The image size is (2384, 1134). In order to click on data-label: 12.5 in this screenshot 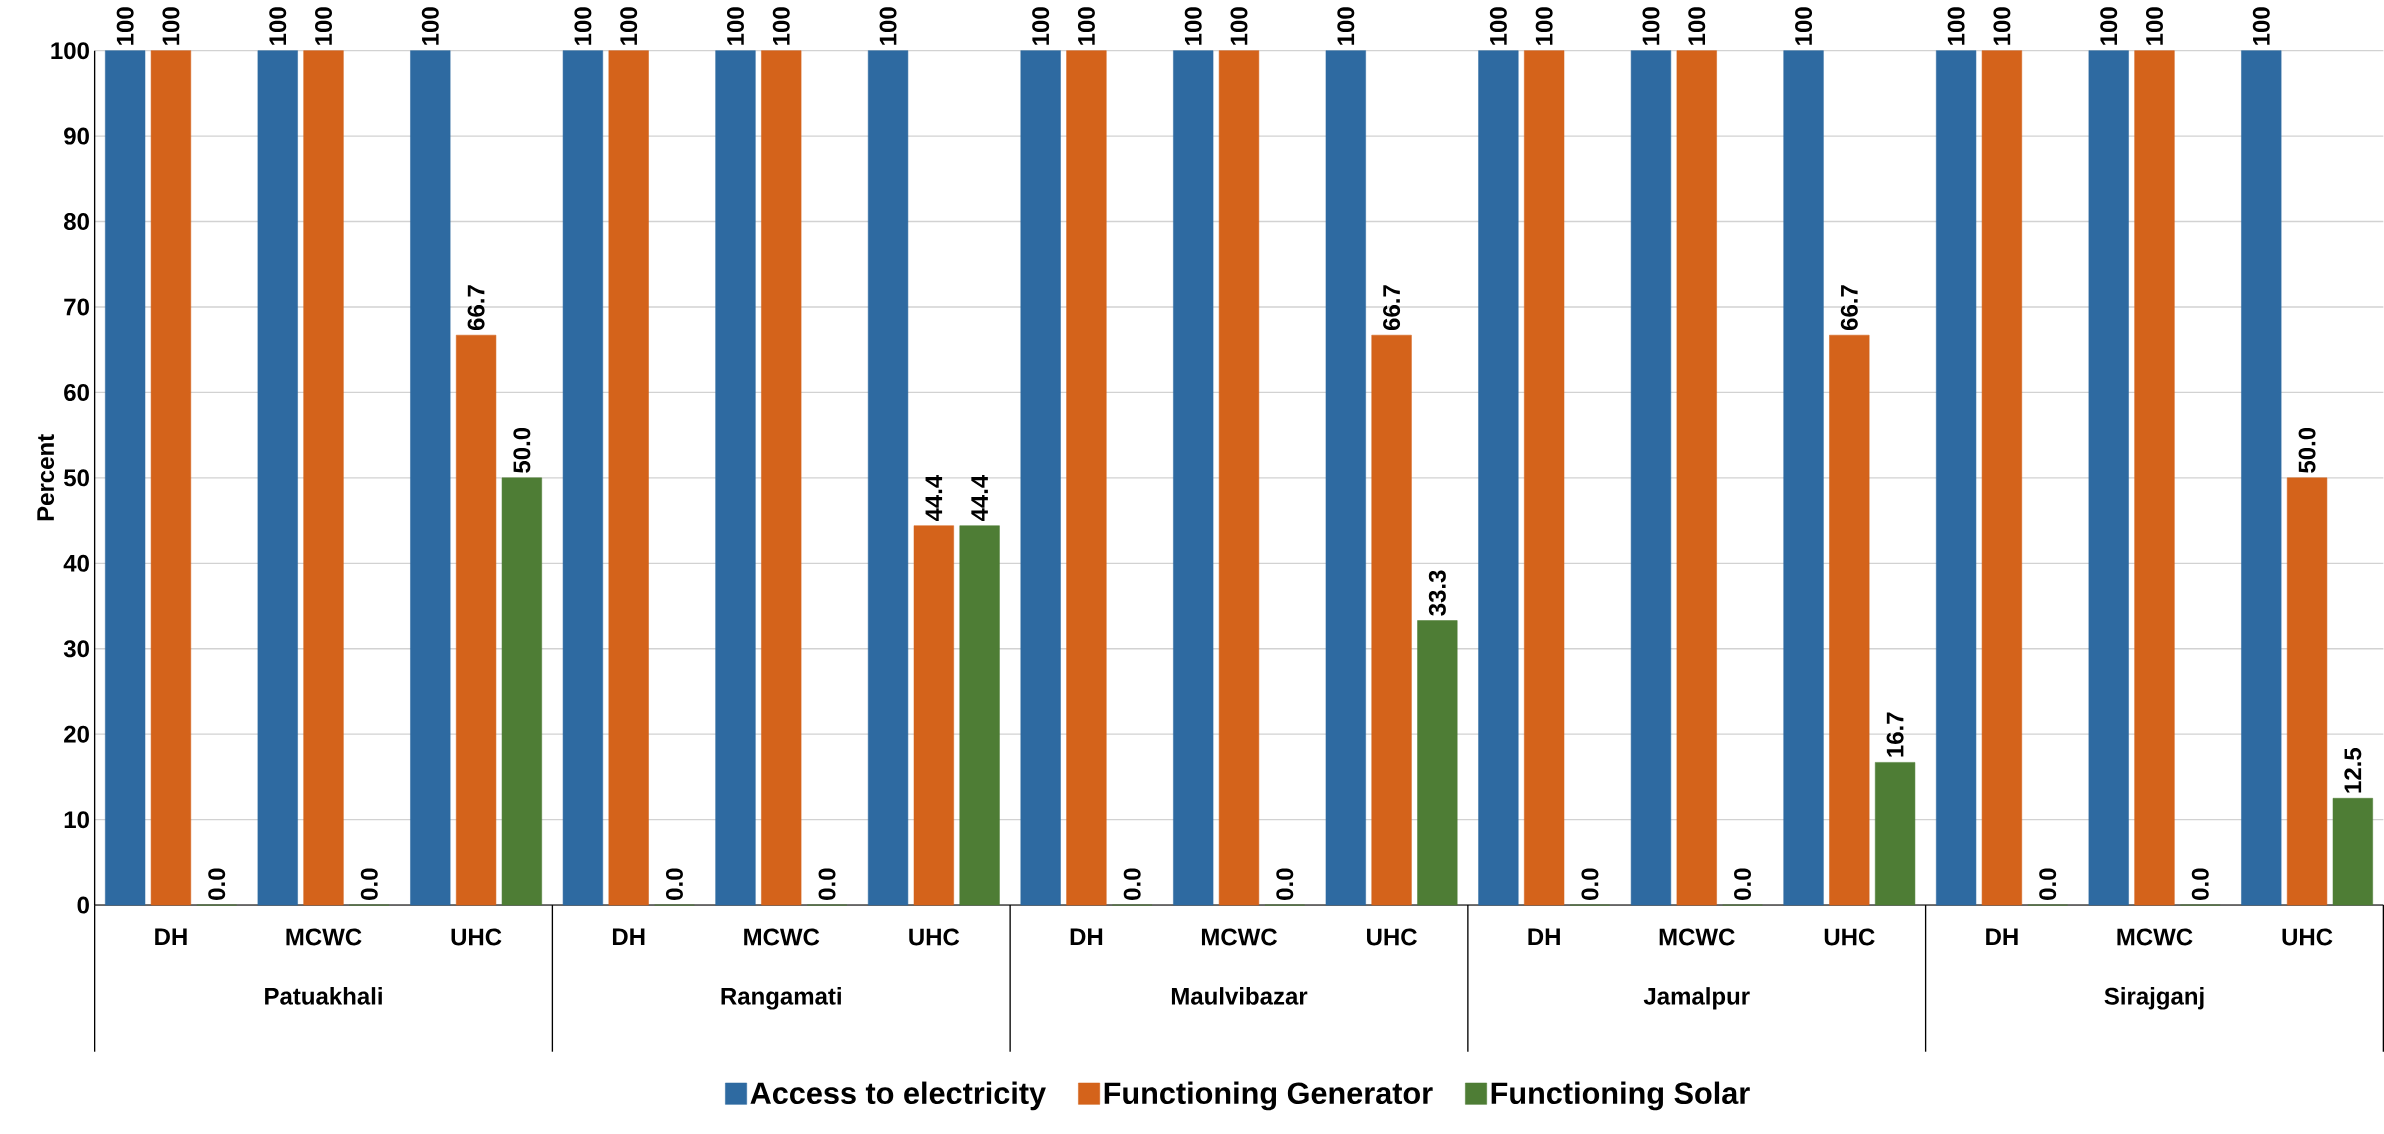, I will do `click(2353, 770)`.